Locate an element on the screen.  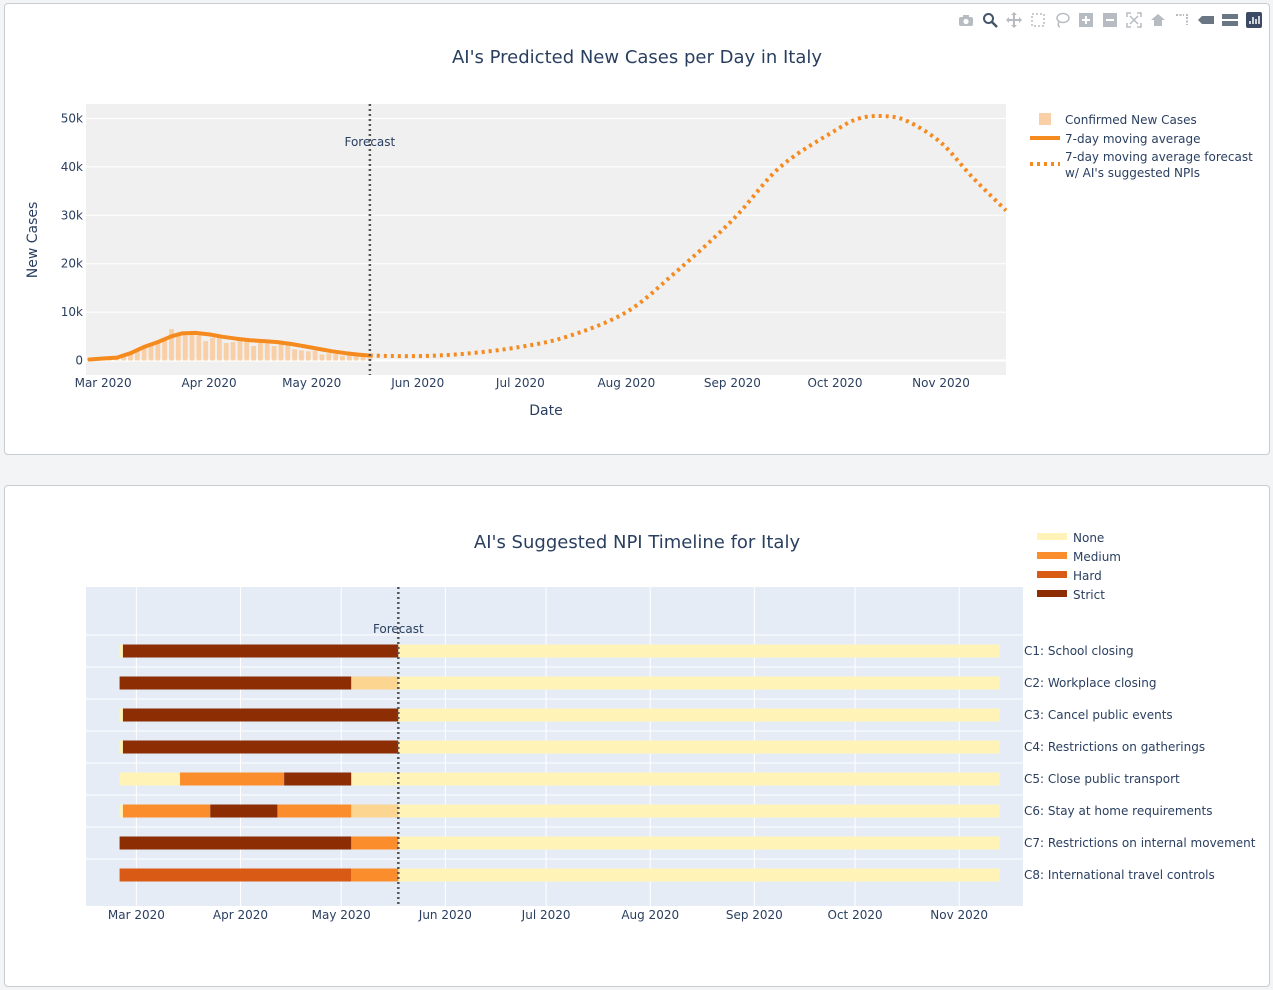
legend-label: 7-day moving average forecast is located at coordinates (1159, 157).